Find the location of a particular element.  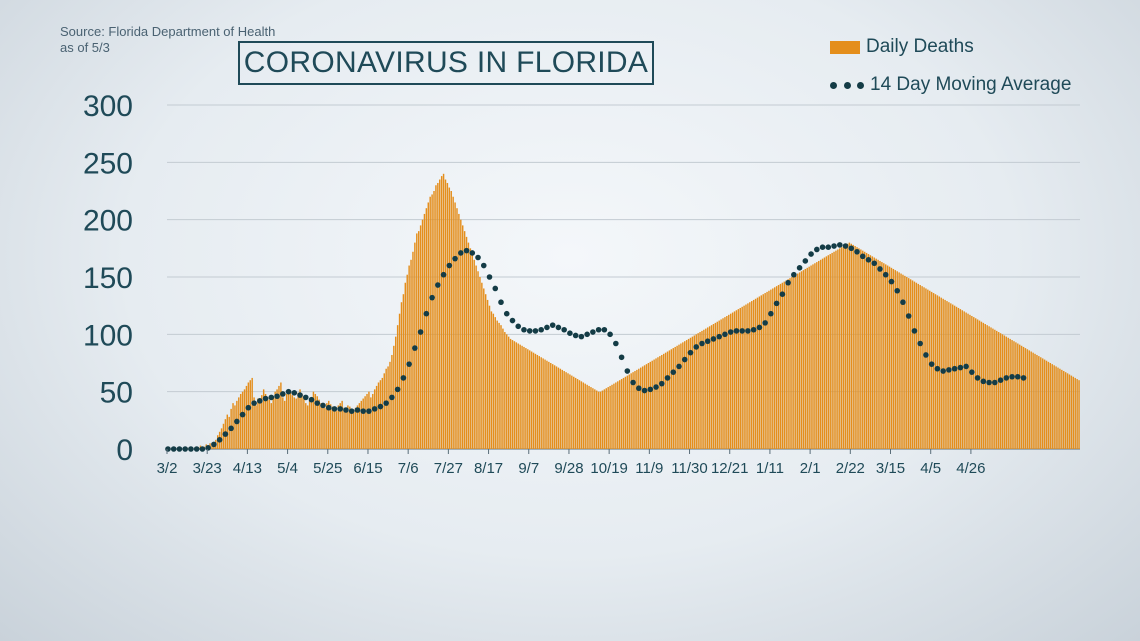

x-tick-label: 9/28 is located at coordinates (568, 468).